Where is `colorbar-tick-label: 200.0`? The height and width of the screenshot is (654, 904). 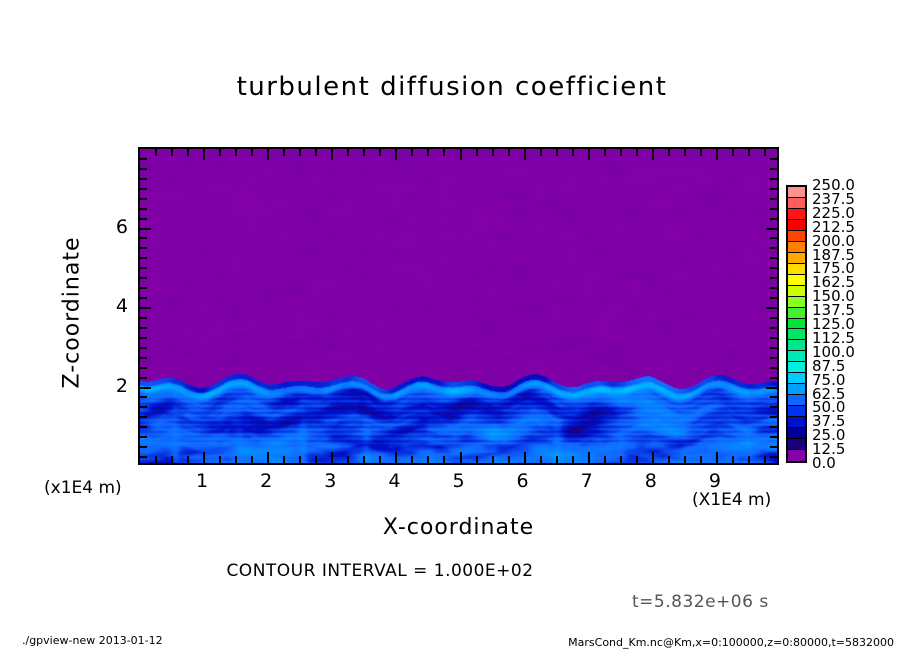
colorbar-tick-label: 200.0 is located at coordinates (833, 240).